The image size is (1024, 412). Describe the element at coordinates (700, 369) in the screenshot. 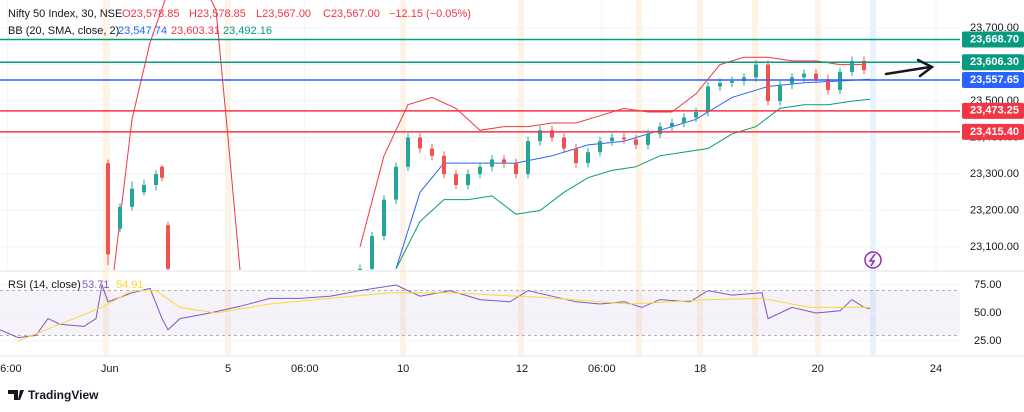

I see `x-tick-label: 18` at that location.